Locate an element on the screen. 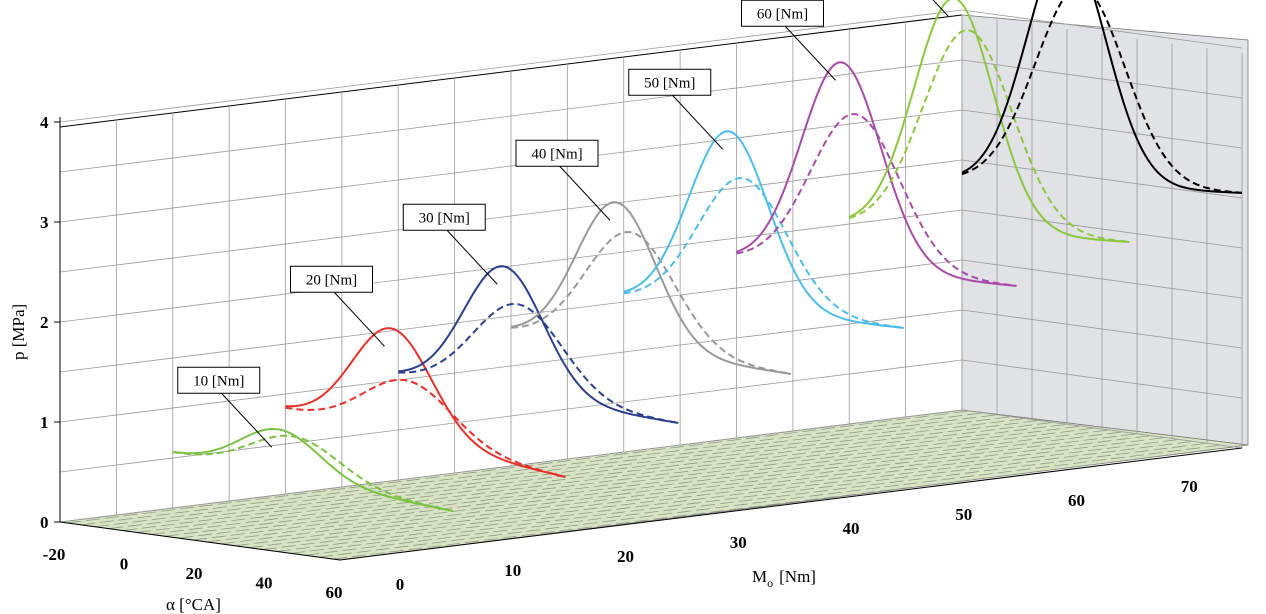 The width and height of the screenshot is (1266, 614). m-axis-title: Mo [Nm] is located at coordinates (784, 578).